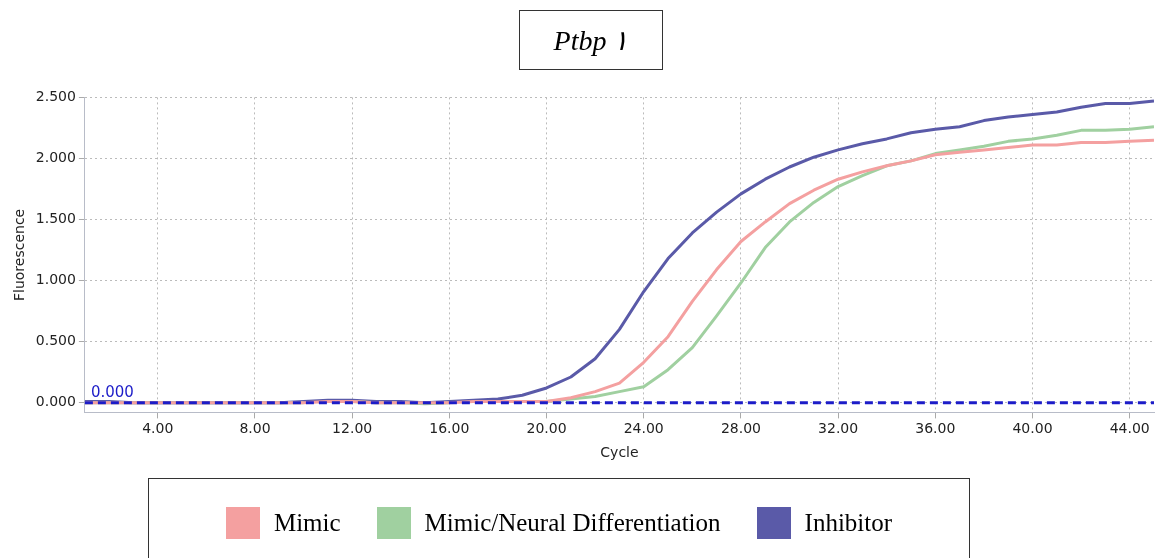 This screenshot has width=1158, height=558. I want to click on y-axis-title: Fluorescence, so click(19, 255).